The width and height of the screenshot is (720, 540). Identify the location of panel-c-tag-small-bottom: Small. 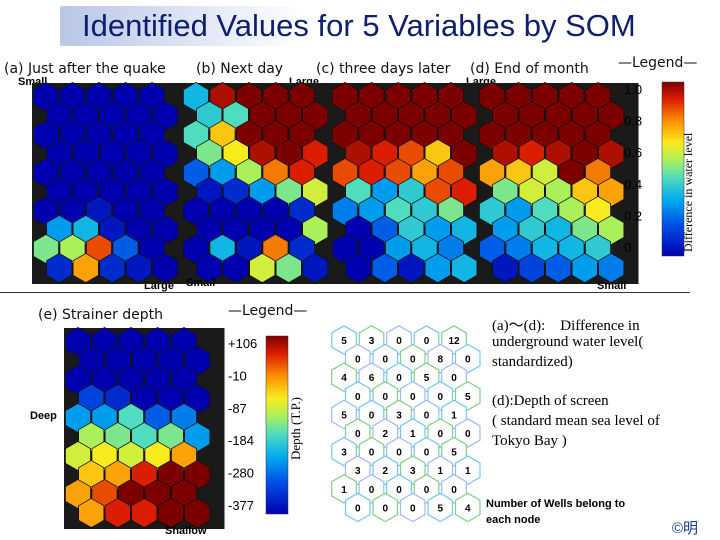
(201, 283).